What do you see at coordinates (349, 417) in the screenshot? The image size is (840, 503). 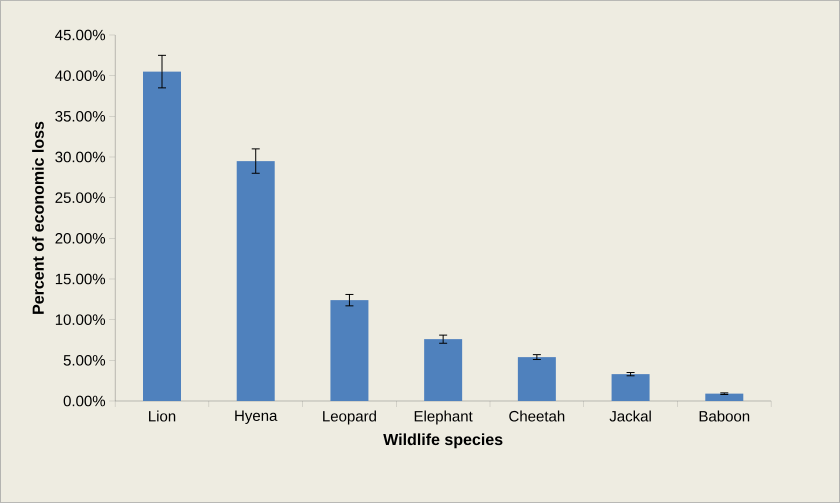 I see `x-tick-label: Leopard` at bounding box center [349, 417].